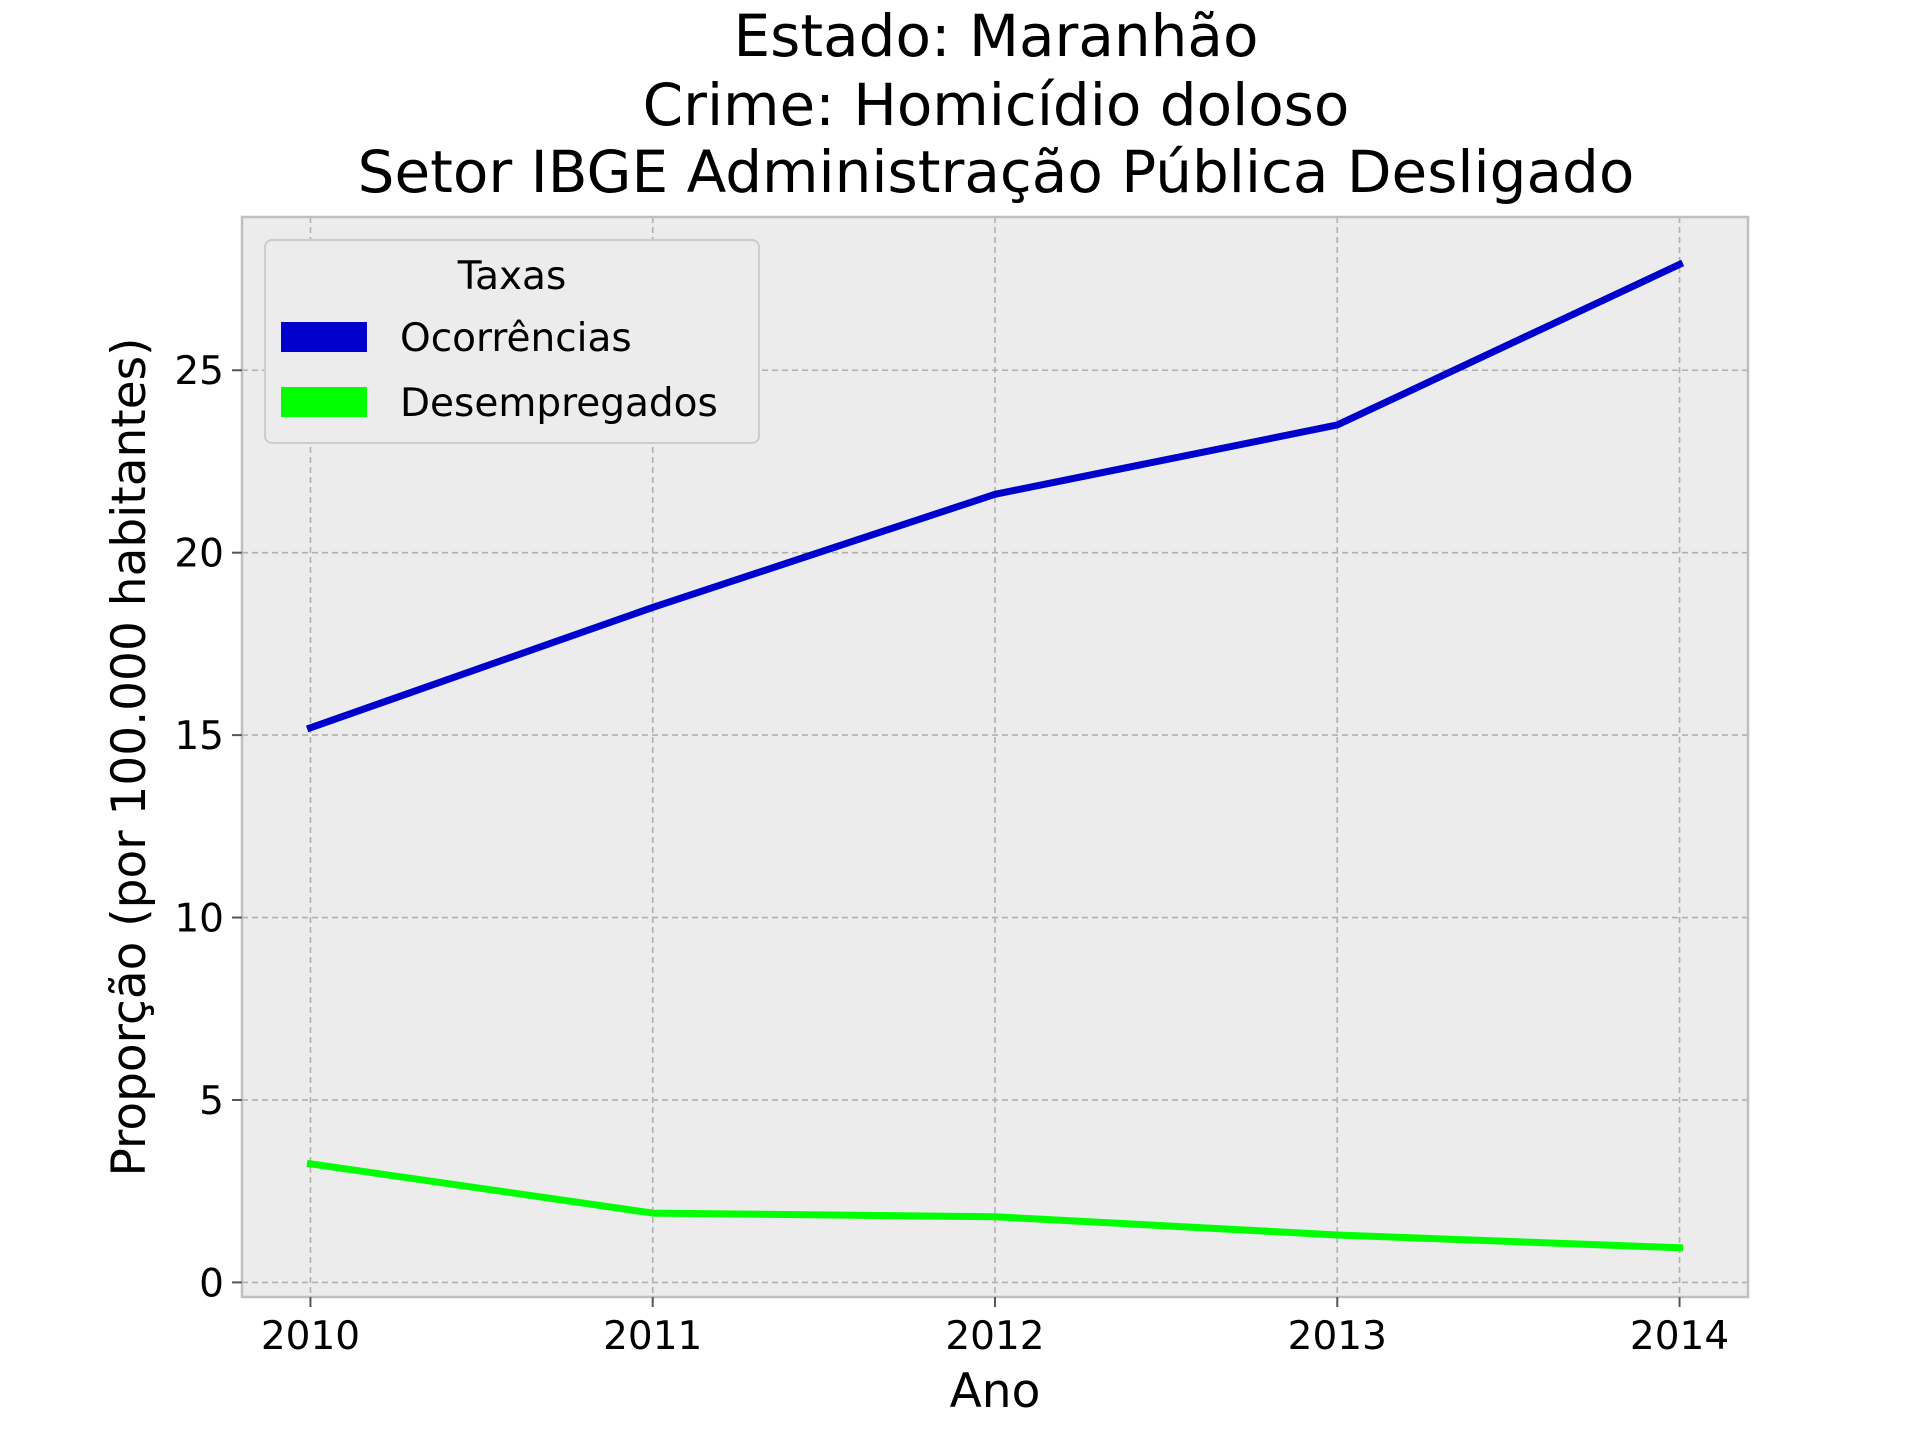  I want to click on y-axis-label: Proporção (por 100.000 habitantes), so click(129, 757).